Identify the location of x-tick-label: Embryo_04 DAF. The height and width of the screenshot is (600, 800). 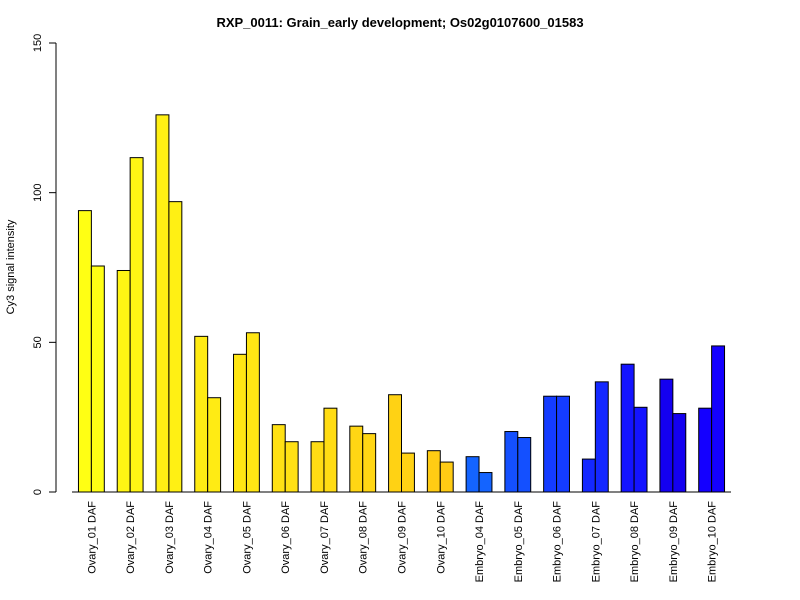
(480, 542).